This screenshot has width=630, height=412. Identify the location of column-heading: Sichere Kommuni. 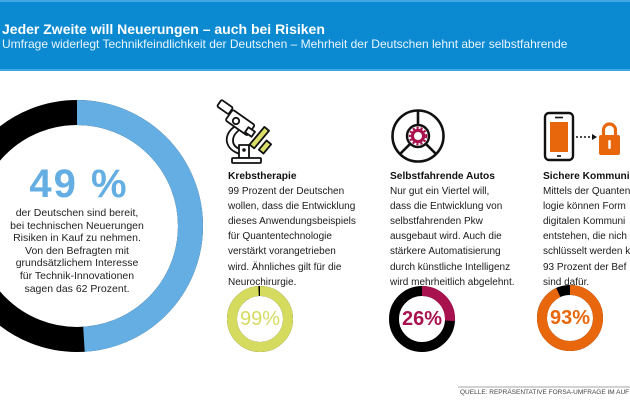
(586, 176).